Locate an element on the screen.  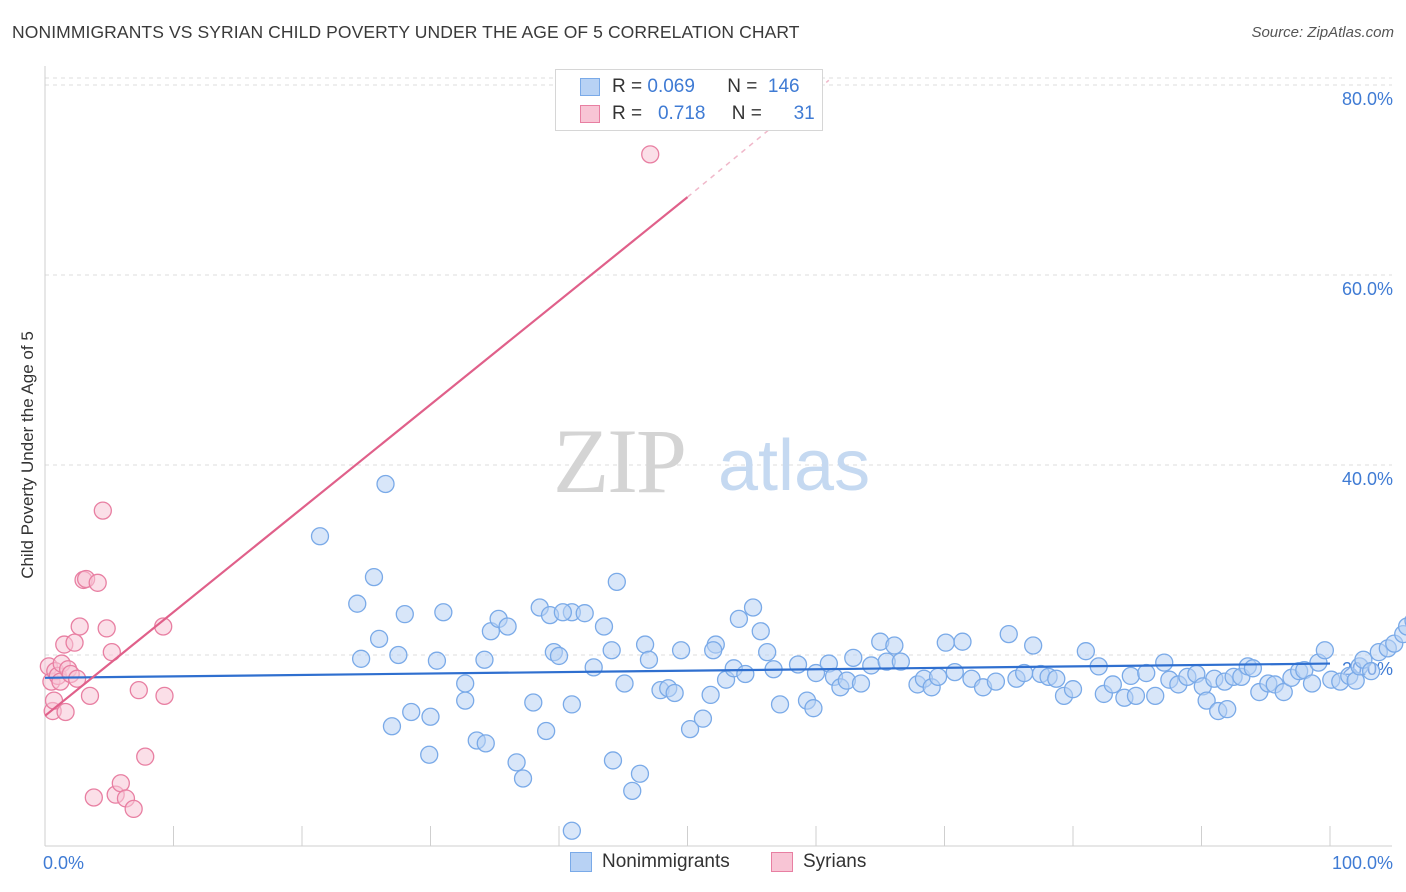
correlation-legend: R = 0.069 N = 146 R = 0.718 N = 31 is located at coordinates (689, 100).